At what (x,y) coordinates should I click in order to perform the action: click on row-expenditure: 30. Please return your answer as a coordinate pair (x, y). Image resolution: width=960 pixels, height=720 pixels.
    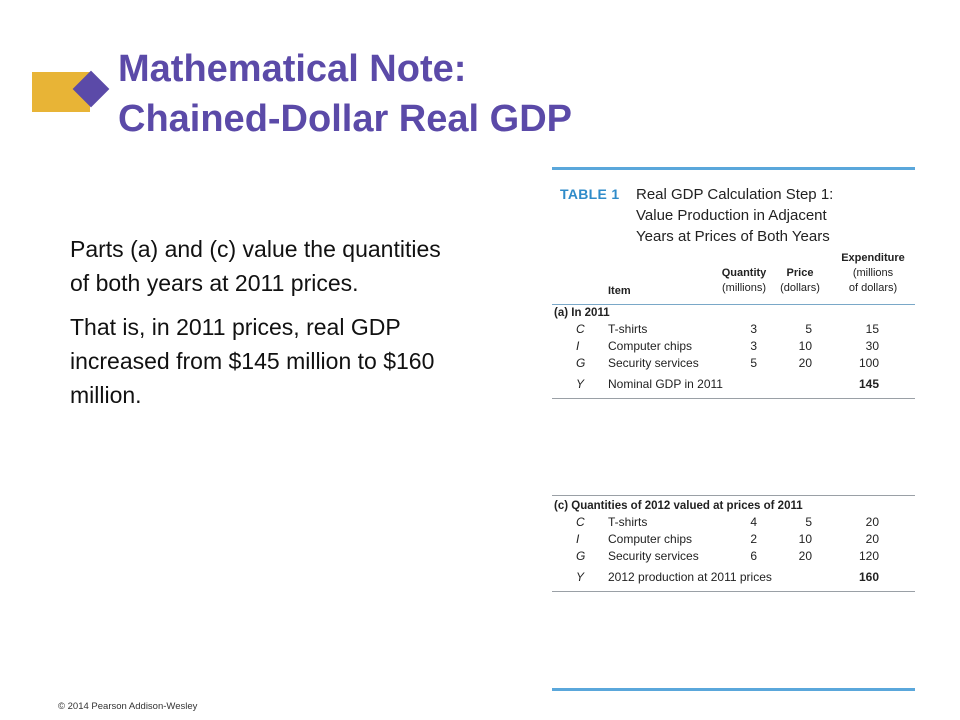
    Looking at the image, I should click on (872, 346).